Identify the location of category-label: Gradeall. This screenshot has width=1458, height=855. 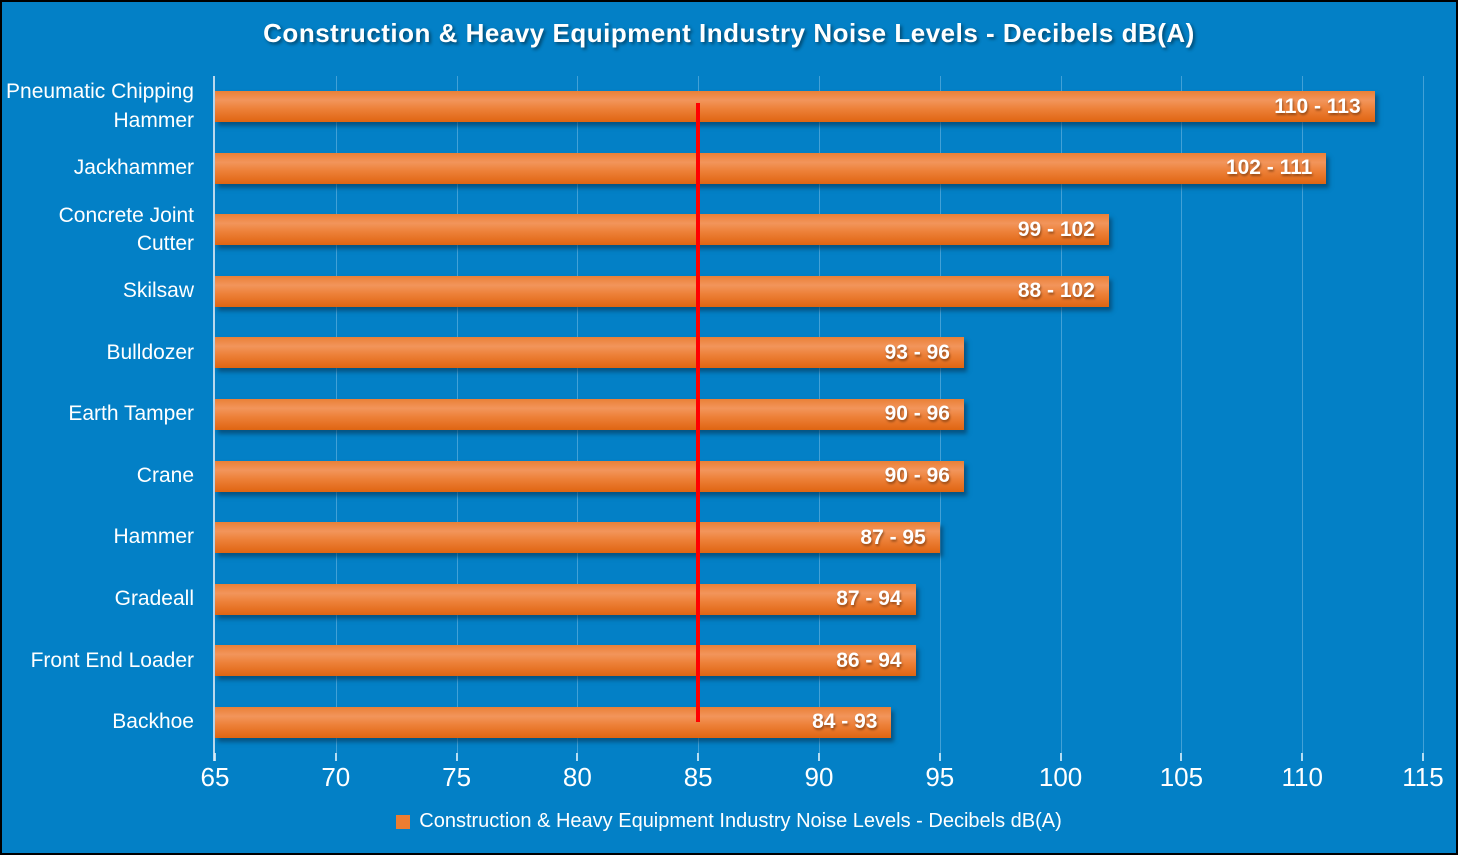
(154, 598).